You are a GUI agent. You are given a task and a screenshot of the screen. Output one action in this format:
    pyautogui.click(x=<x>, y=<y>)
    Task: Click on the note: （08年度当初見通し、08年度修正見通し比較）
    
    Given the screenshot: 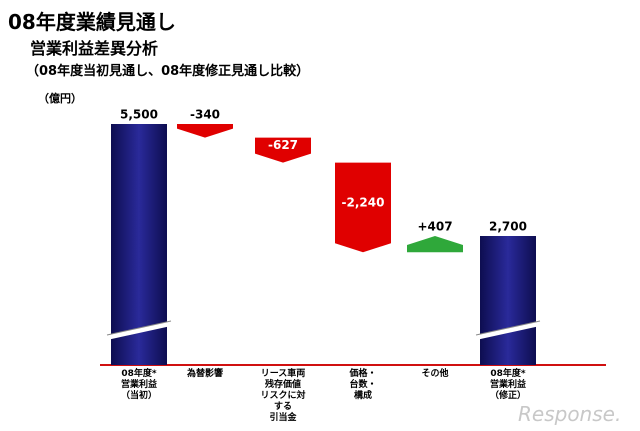 What is the action you would take?
    pyautogui.click(x=168, y=71)
    